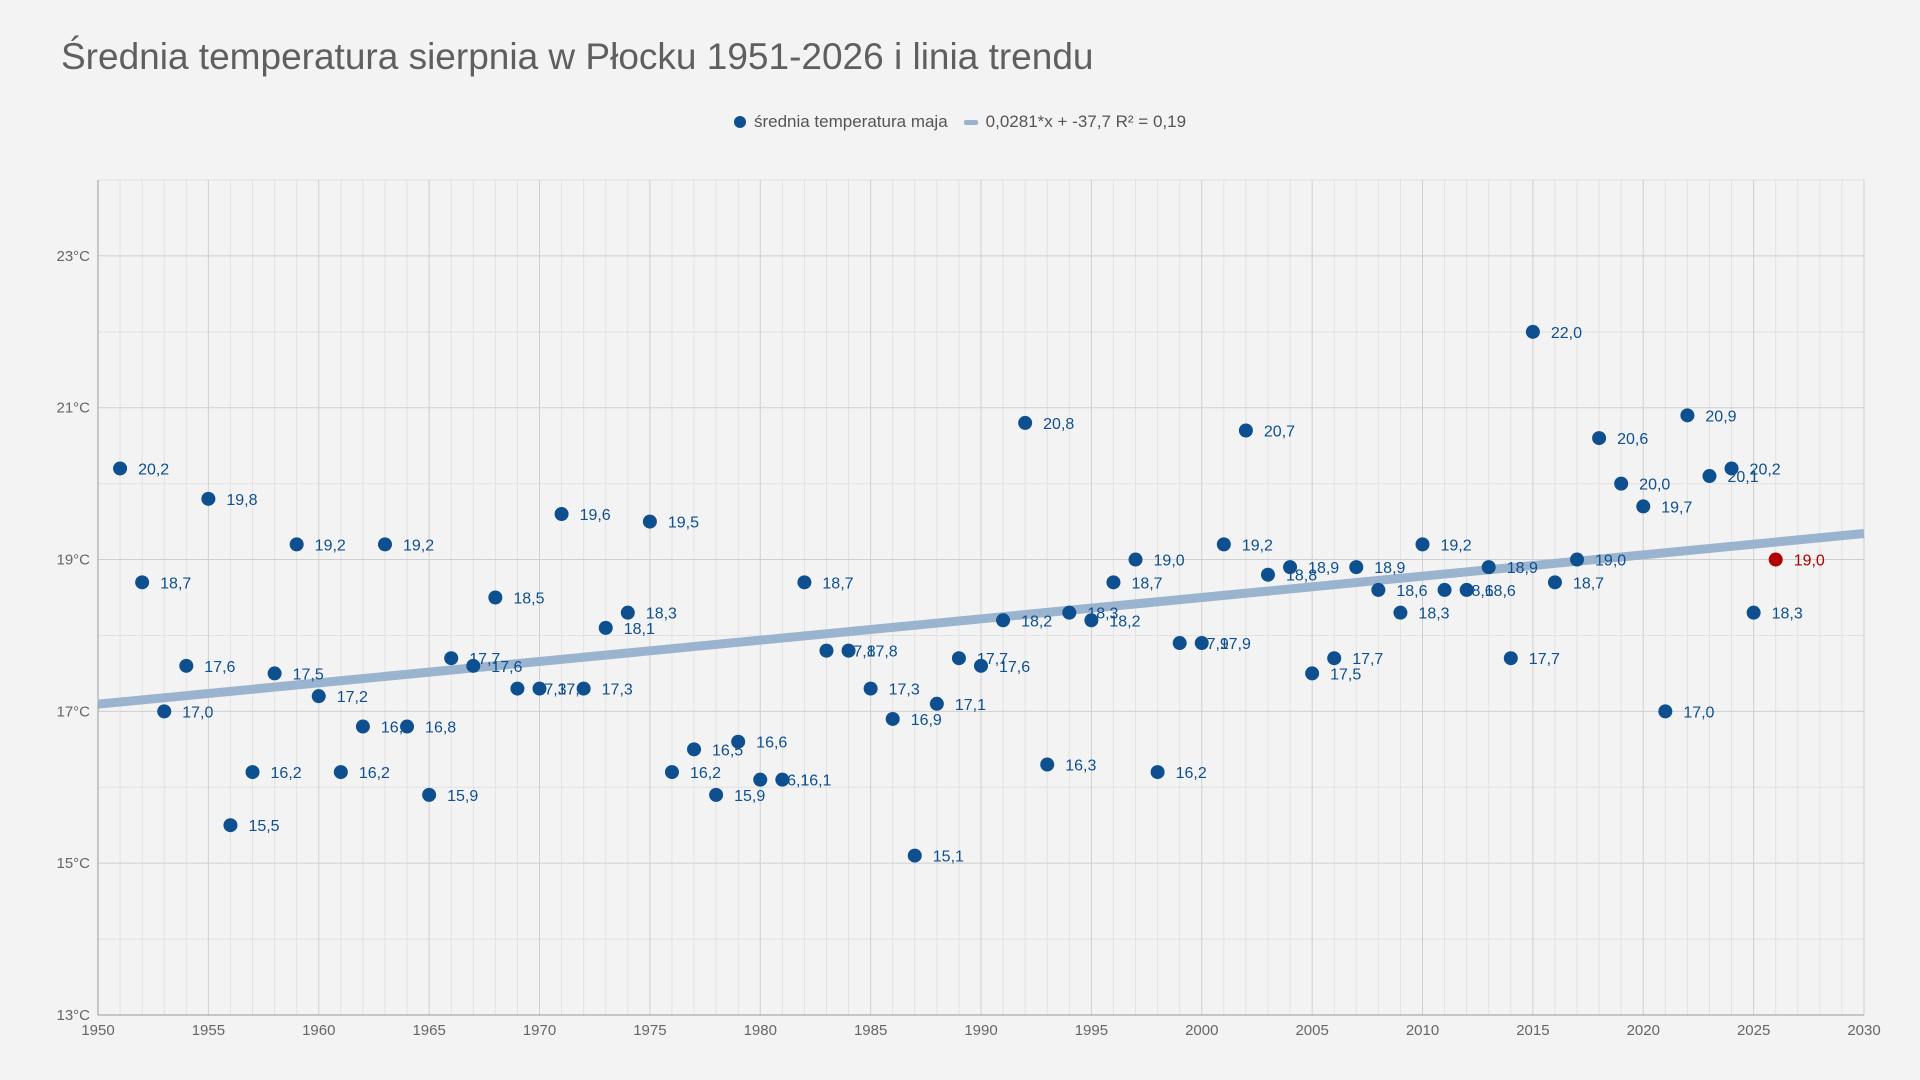 The image size is (1920, 1080). I want to click on data-label: 20,8, so click(1058, 424).